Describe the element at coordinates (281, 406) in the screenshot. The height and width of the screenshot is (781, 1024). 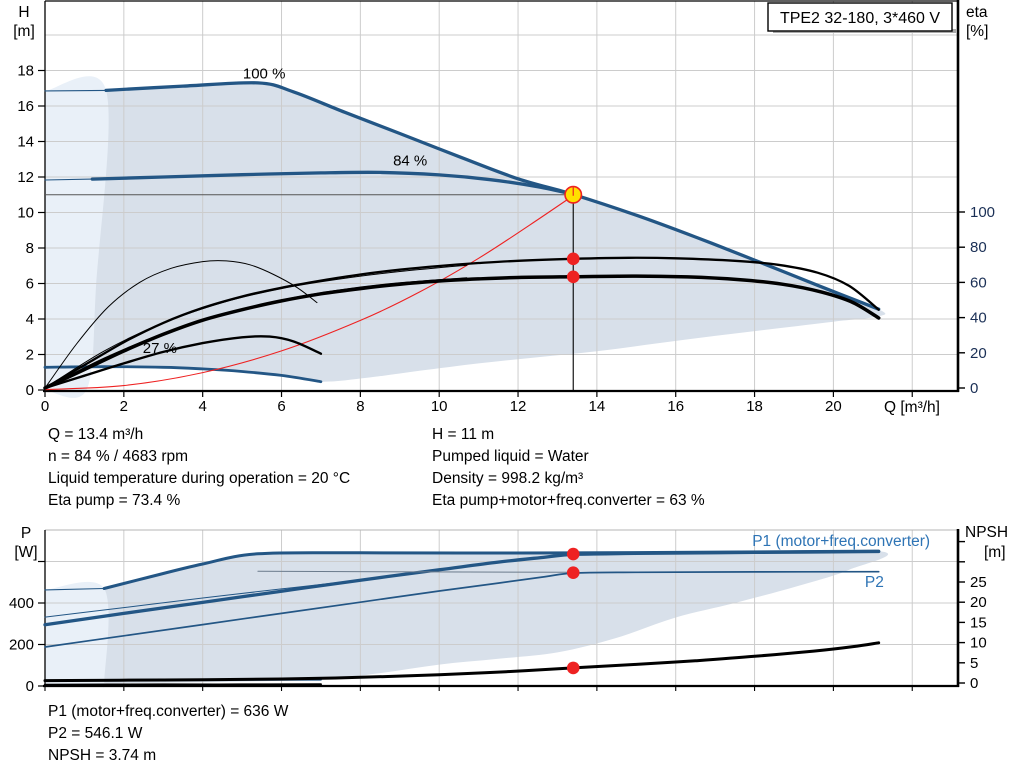
I see `q-tick-label: 6` at that location.